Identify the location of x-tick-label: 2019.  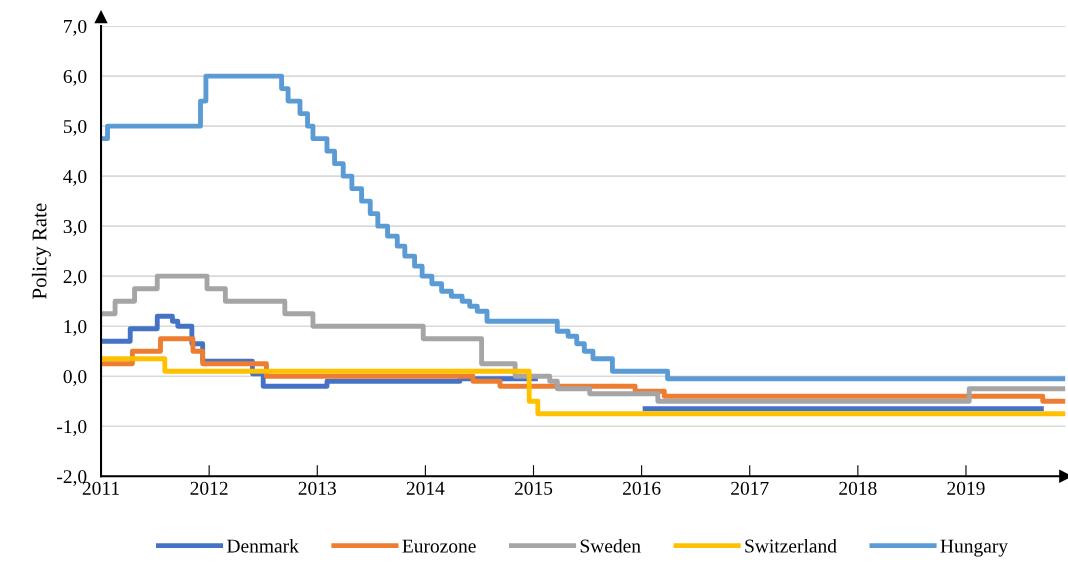
(966, 488).